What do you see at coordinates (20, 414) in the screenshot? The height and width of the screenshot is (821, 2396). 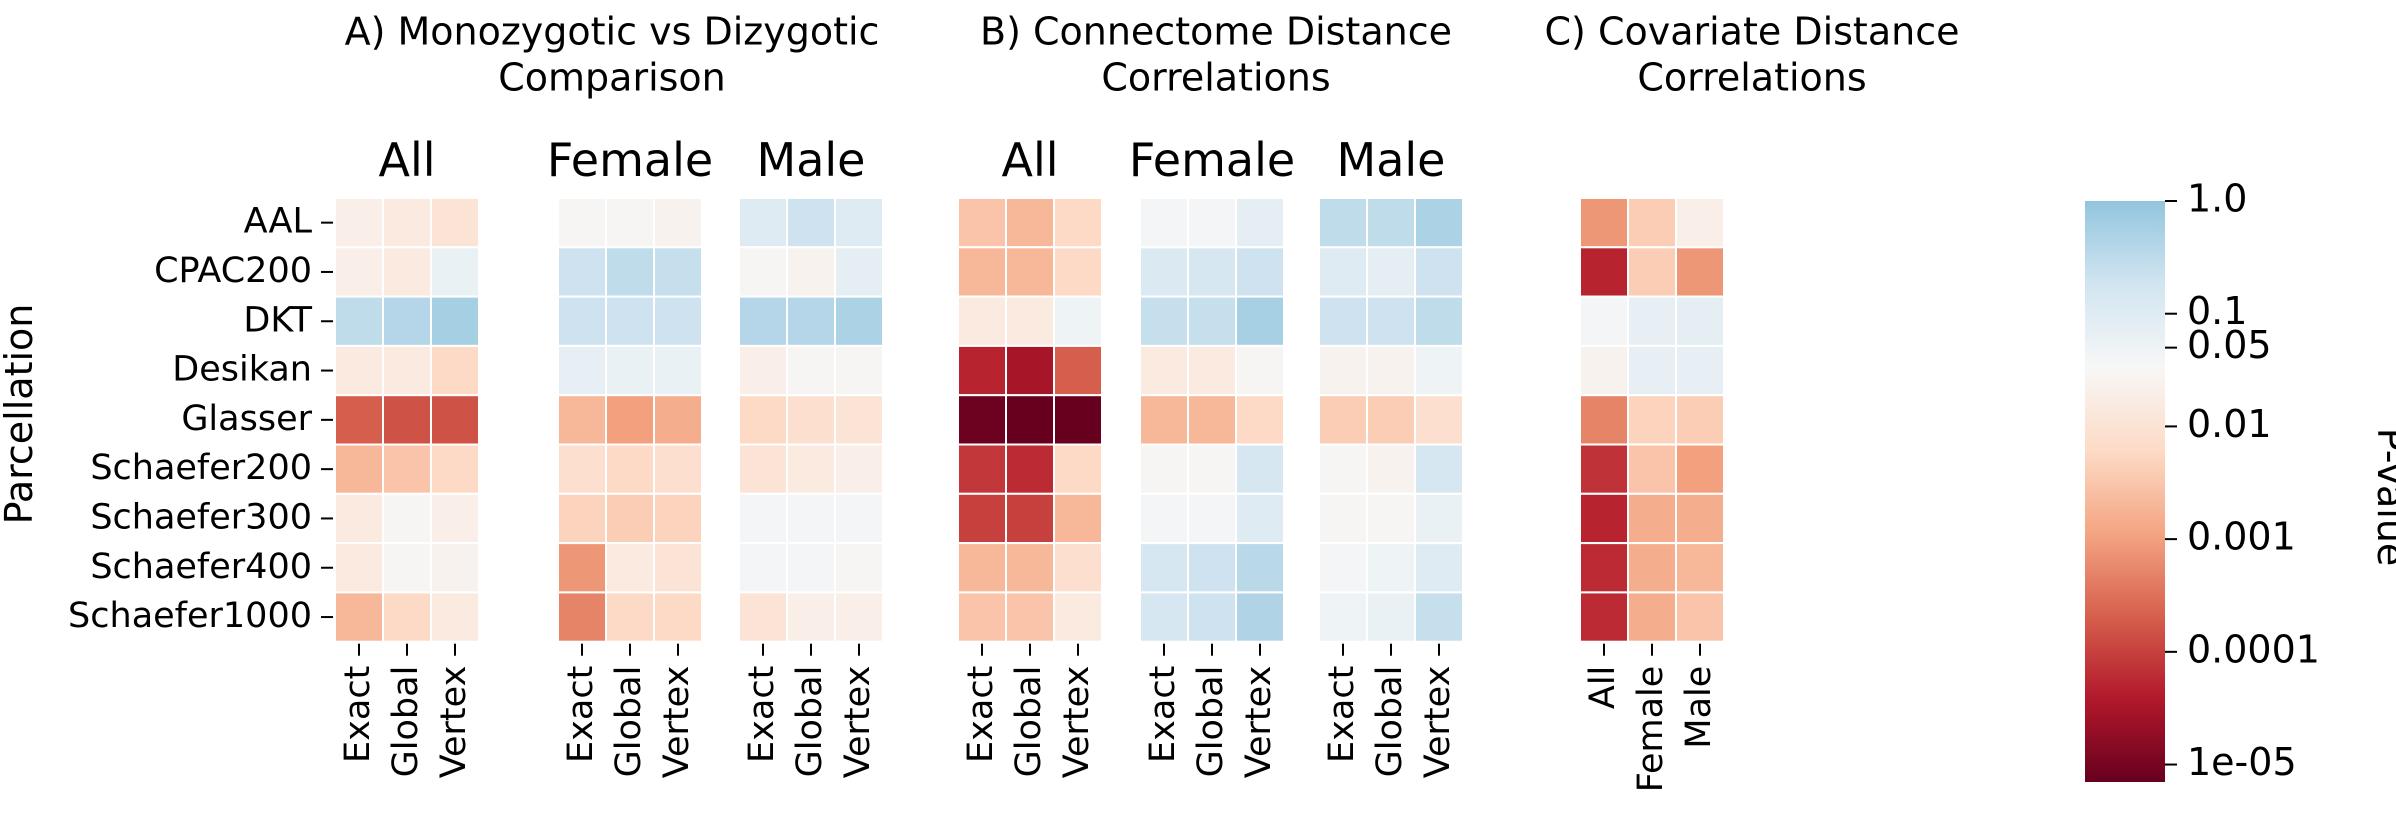 I see `y-axis-label: Parcellation` at bounding box center [20, 414].